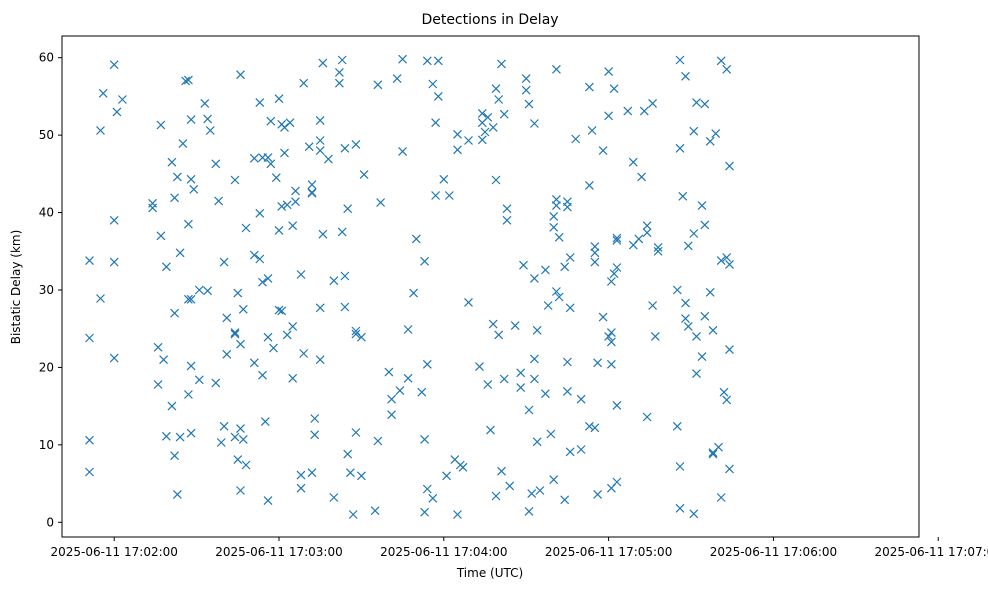  I want to click on y-tick-label: 50, so click(46, 135).